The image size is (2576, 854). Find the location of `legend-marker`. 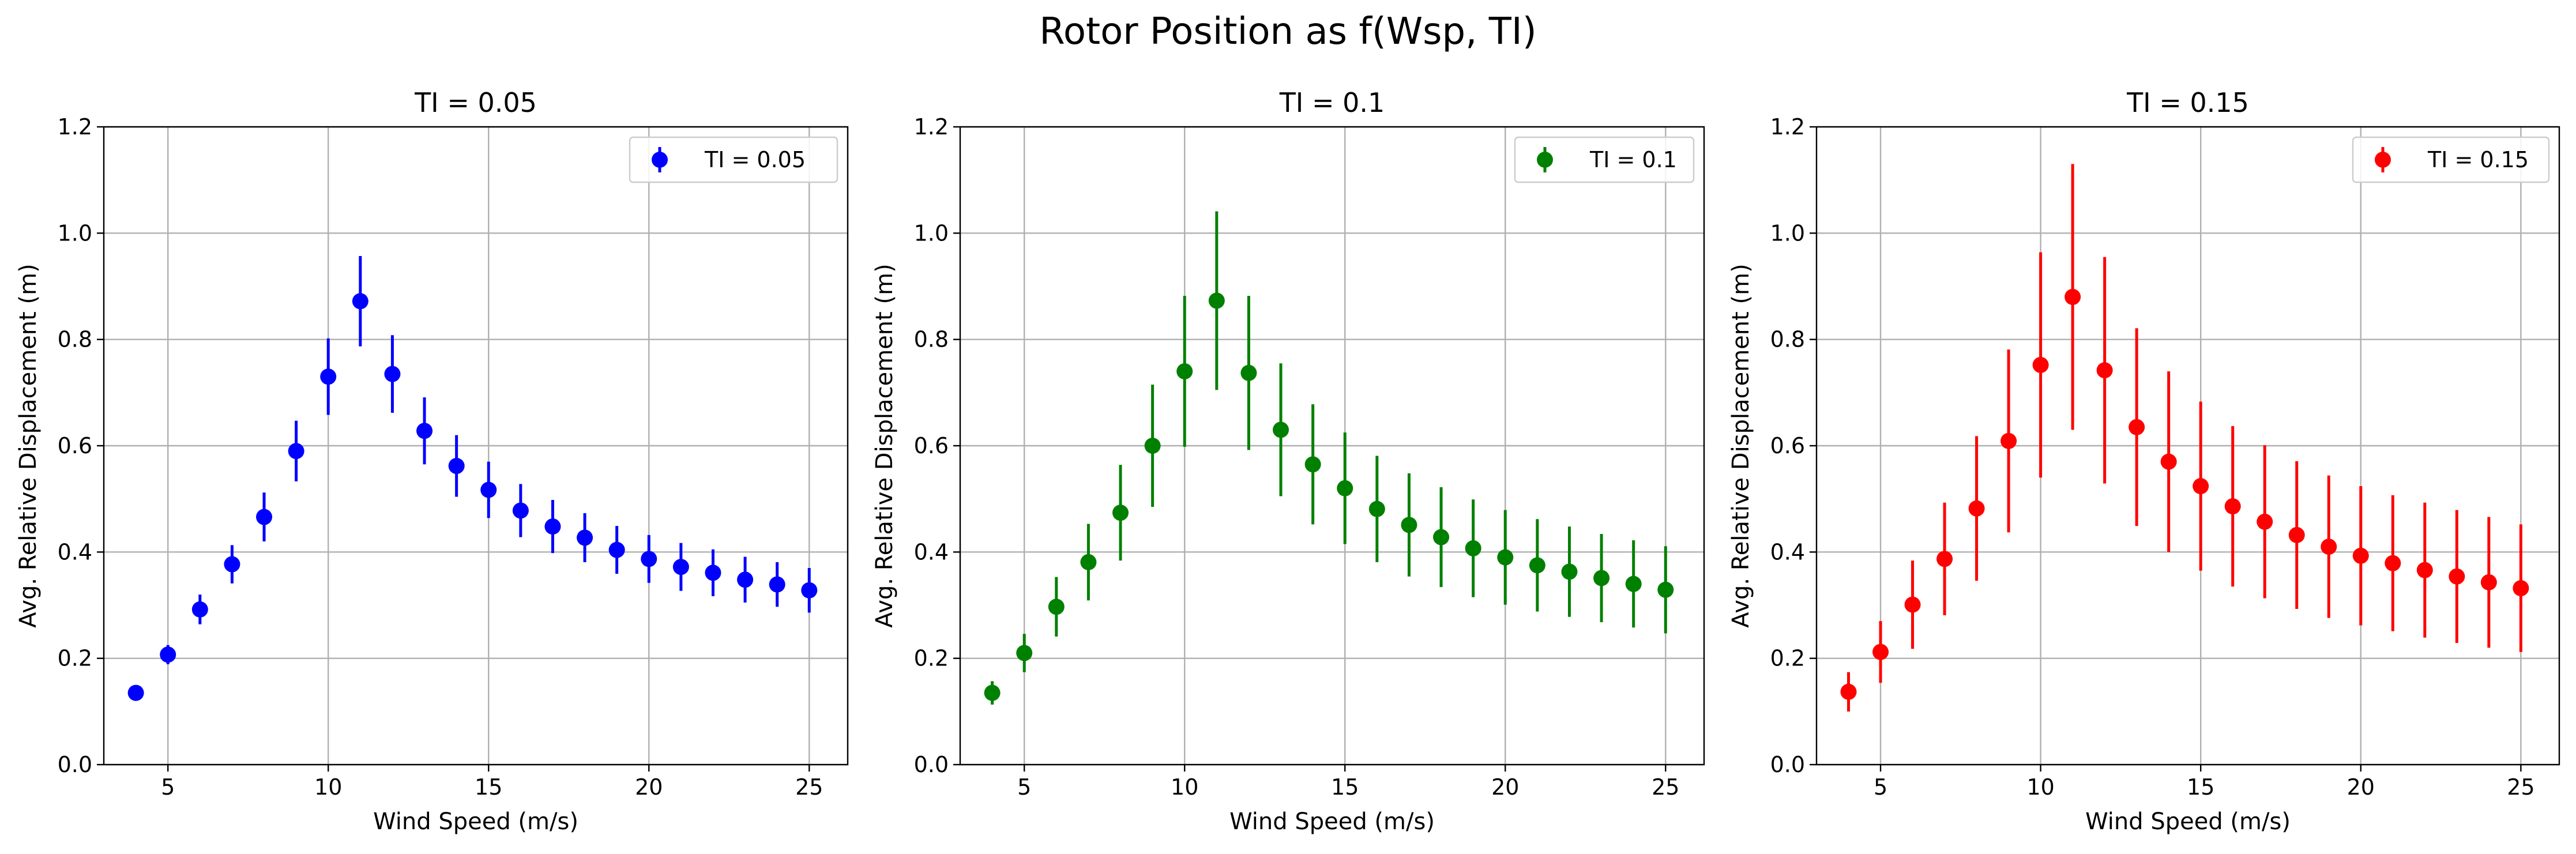

legend-marker is located at coordinates (660, 160).